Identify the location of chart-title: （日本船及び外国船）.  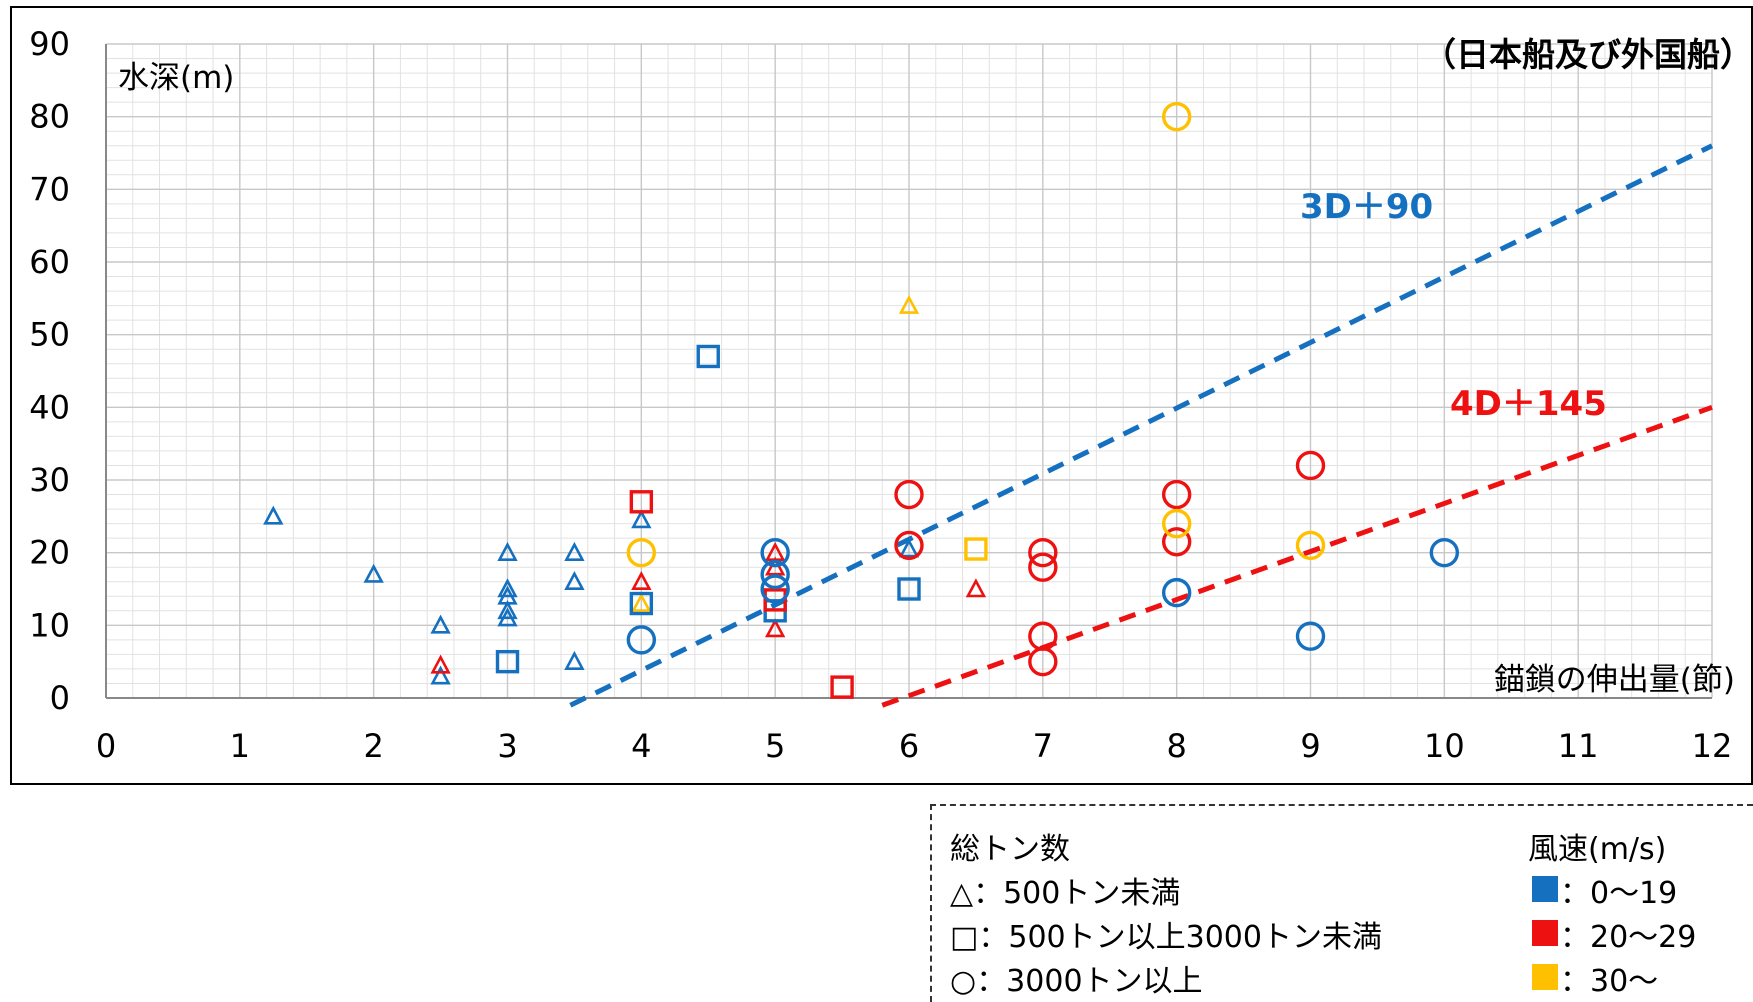
(1588, 54).